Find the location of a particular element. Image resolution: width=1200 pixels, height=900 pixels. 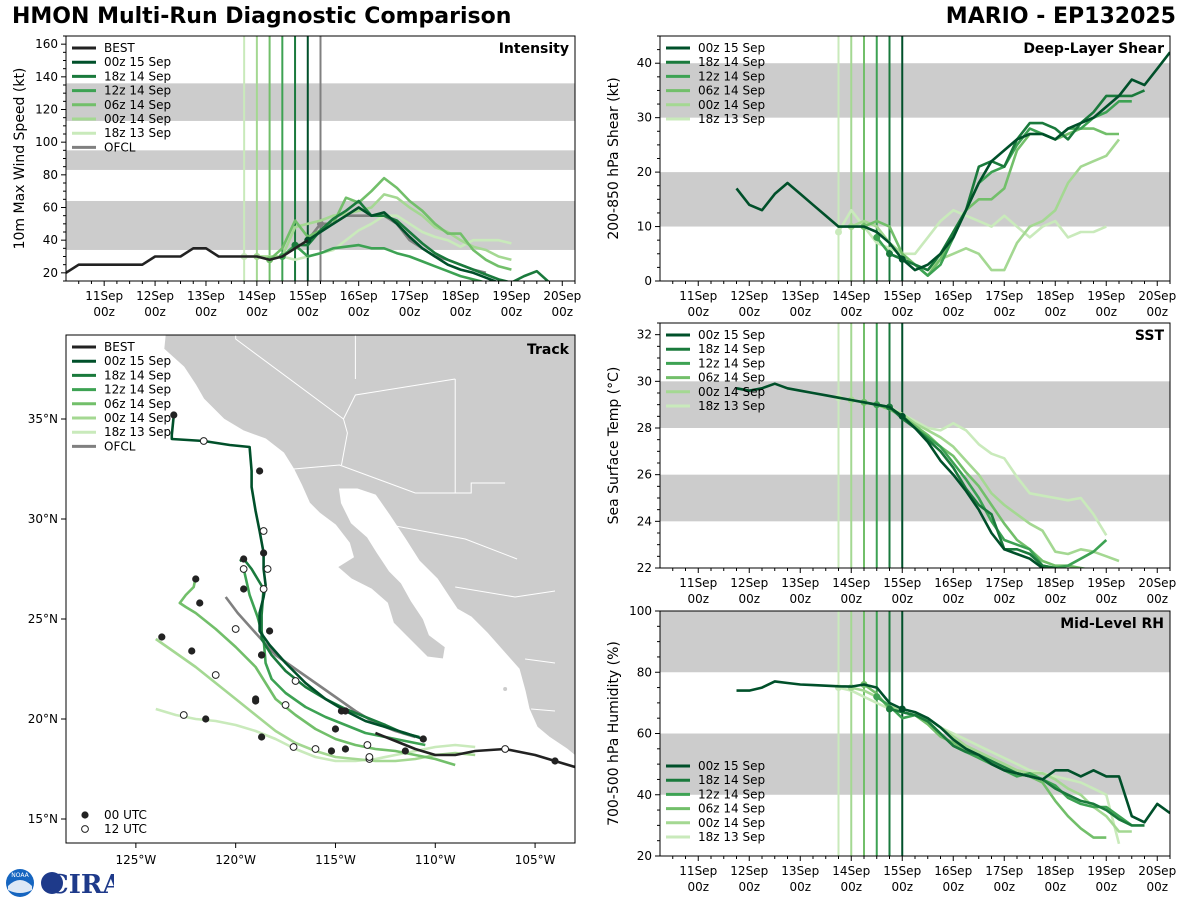

y-tick-label: 0 is located at coordinates (648, 281).